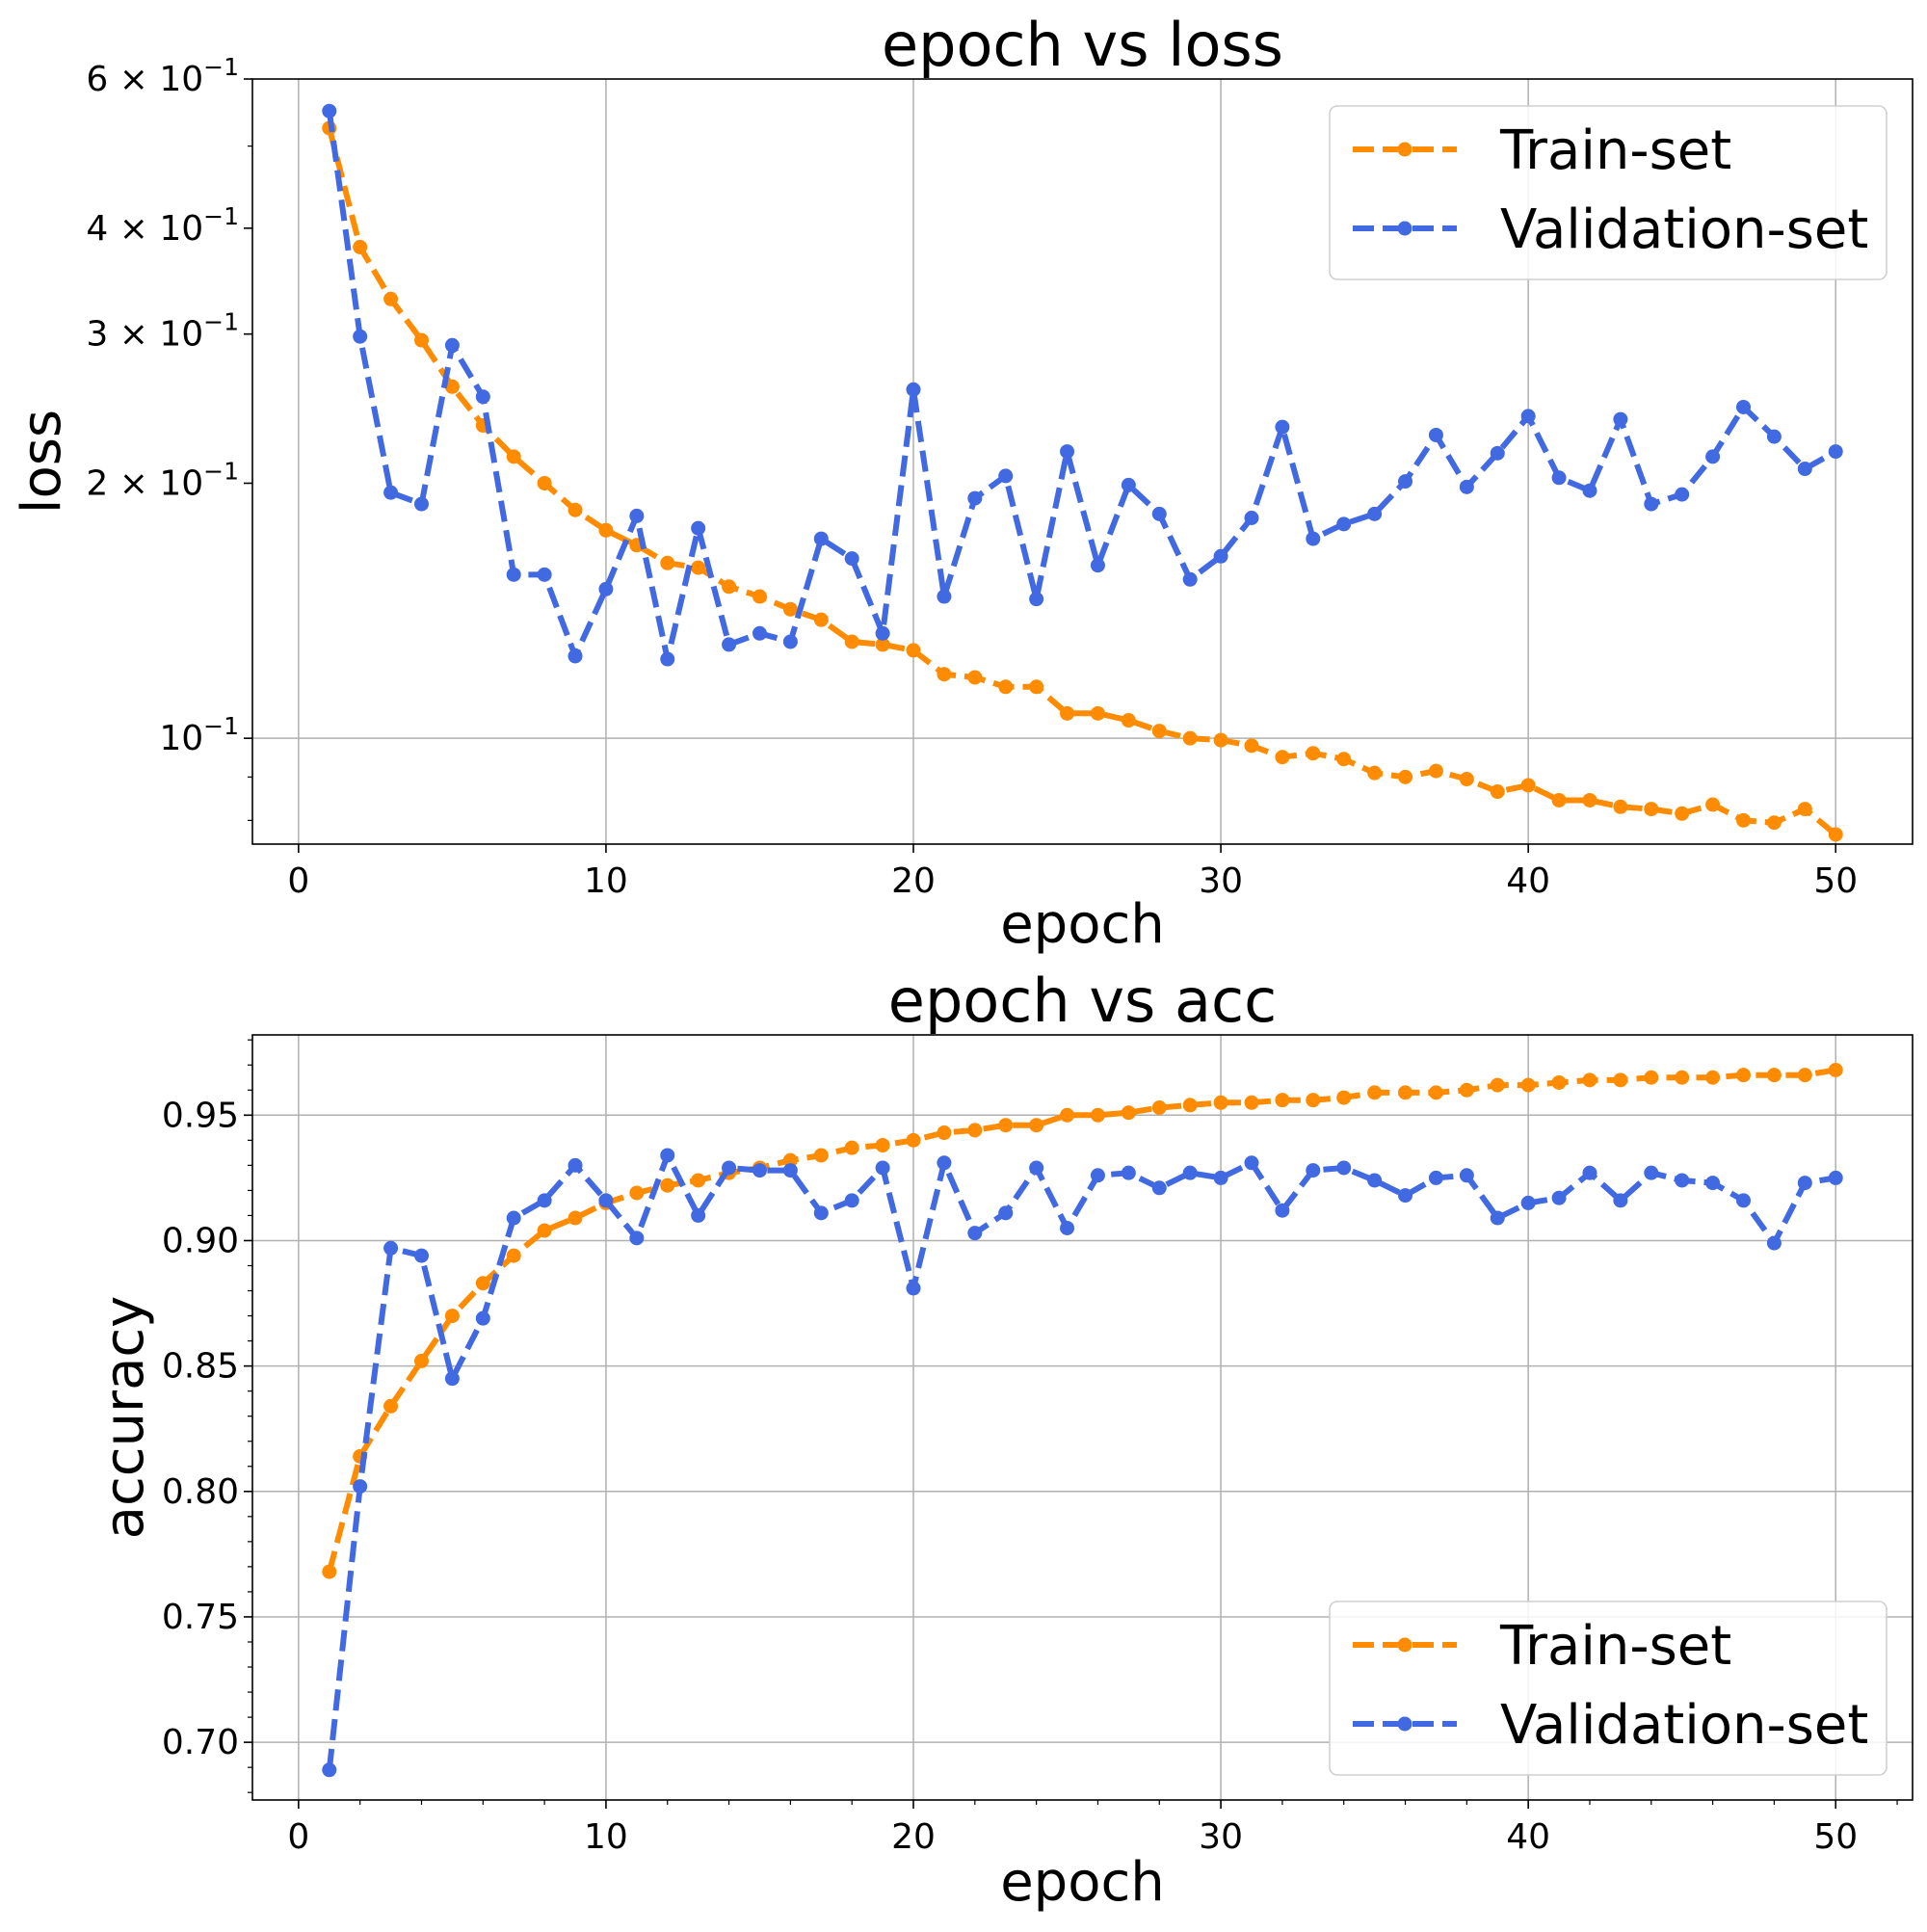 This screenshot has width=1927, height=1932. What do you see at coordinates (181, 738) in the screenshot?
I see `y-tick-base: 10` at bounding box center [181, 738].